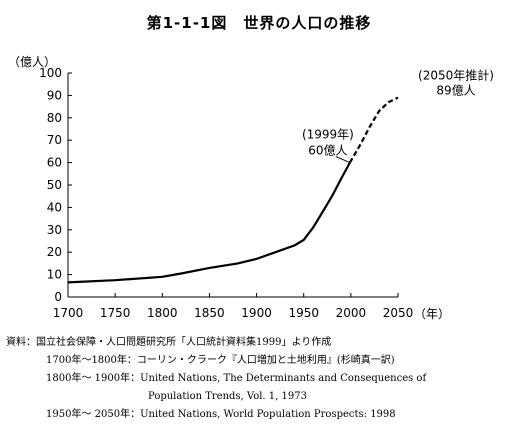  I want to click on x-tick-label: 1800, so click(162, 313).